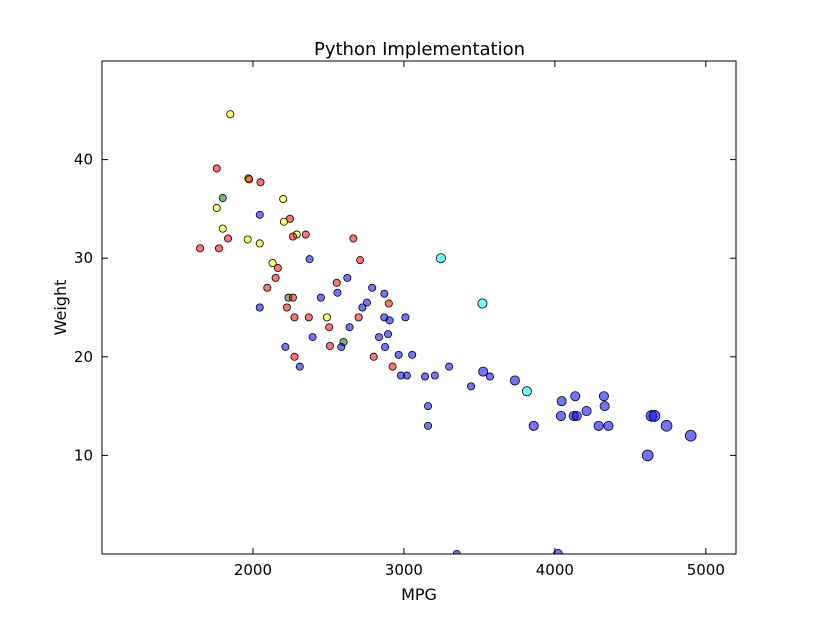  Describe the element at coordinates (83, 160) in the screenshot. I see `y-tick-label: 40` at that location.